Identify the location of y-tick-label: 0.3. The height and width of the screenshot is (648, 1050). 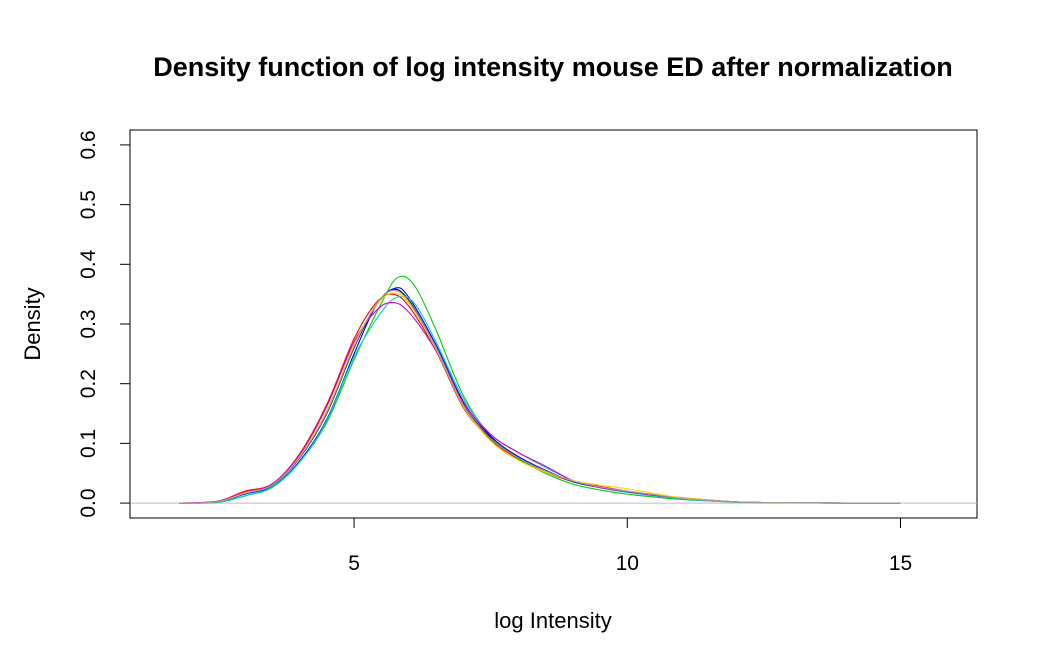
(88, 323).